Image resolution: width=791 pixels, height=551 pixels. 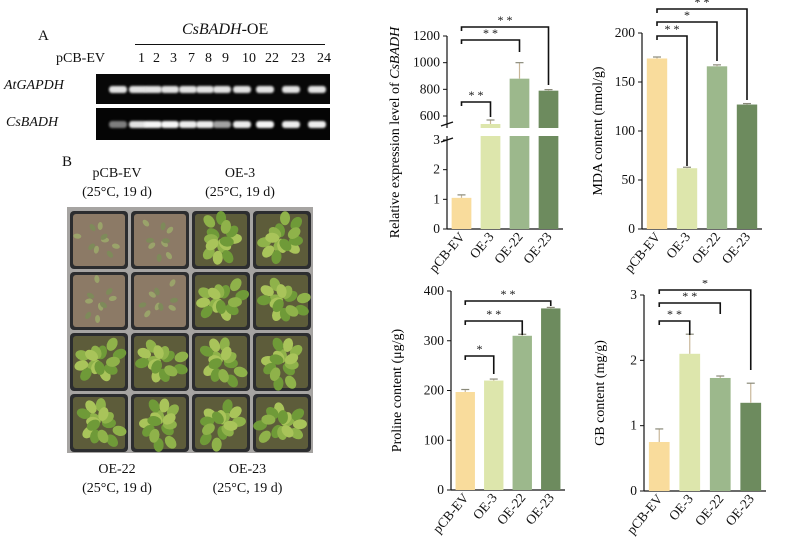 I want to click on bar-pCB-EV, so click(x=461, y=213).